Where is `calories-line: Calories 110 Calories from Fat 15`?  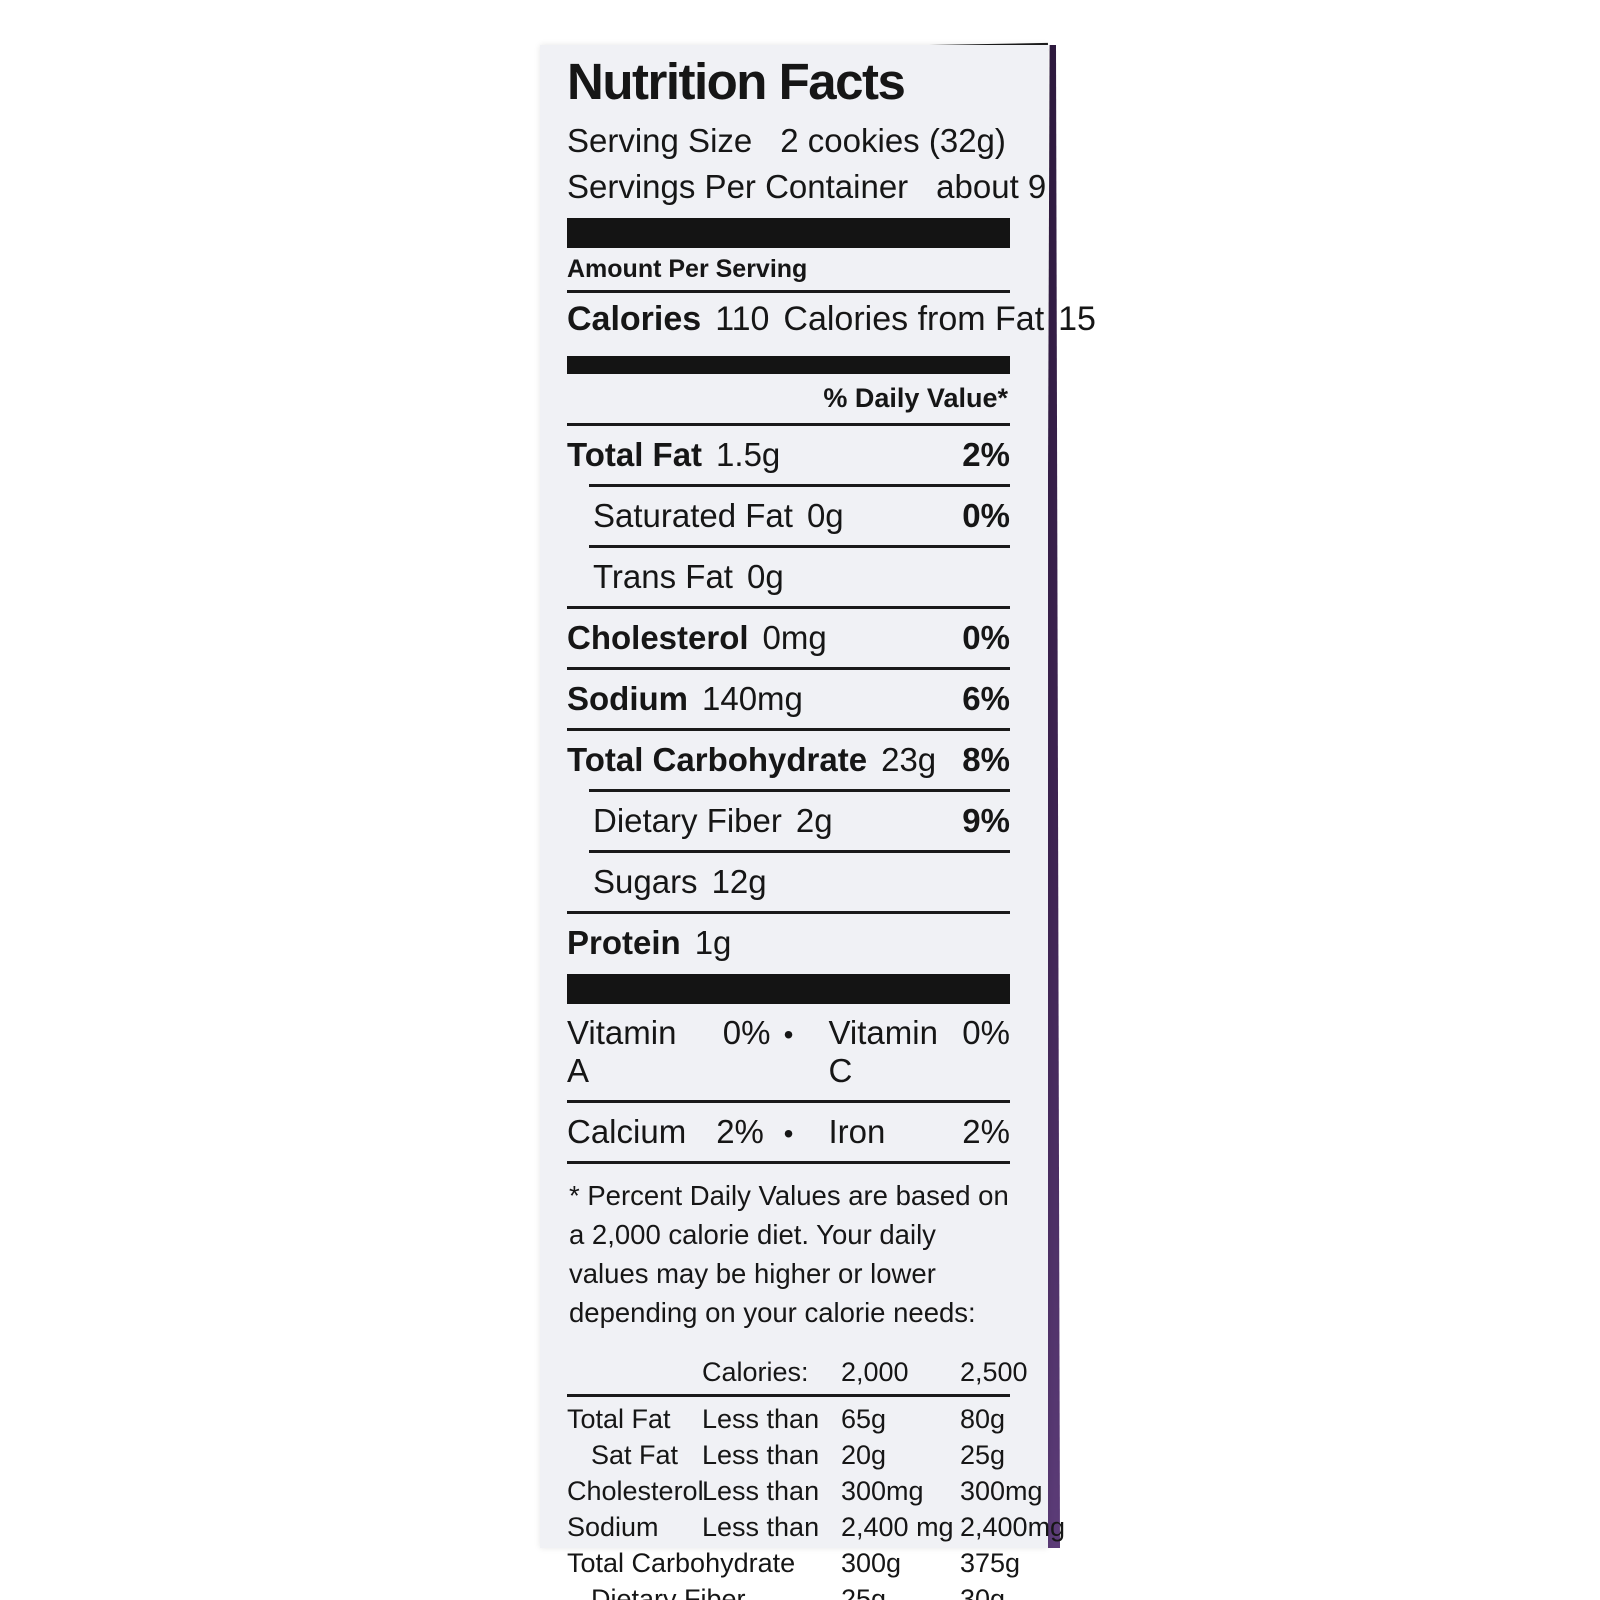
calories-line: Calories 110 Calories from Fat 15 is located at coordinates (831, 320).